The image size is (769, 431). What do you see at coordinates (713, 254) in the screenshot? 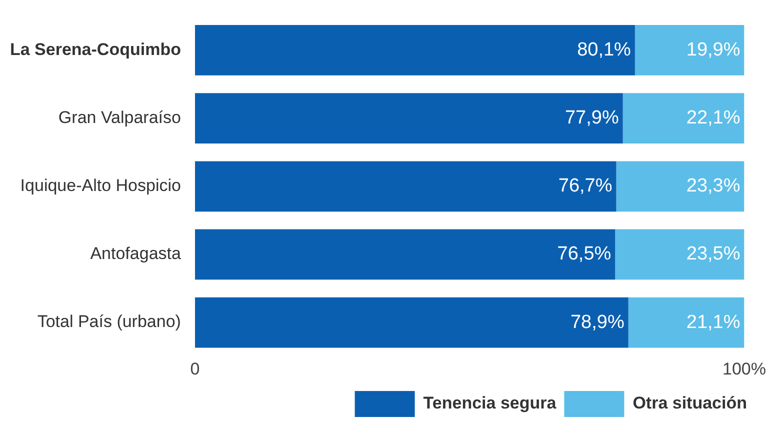
I see `data-label: 23,5%` at bounding box center [713, 254].